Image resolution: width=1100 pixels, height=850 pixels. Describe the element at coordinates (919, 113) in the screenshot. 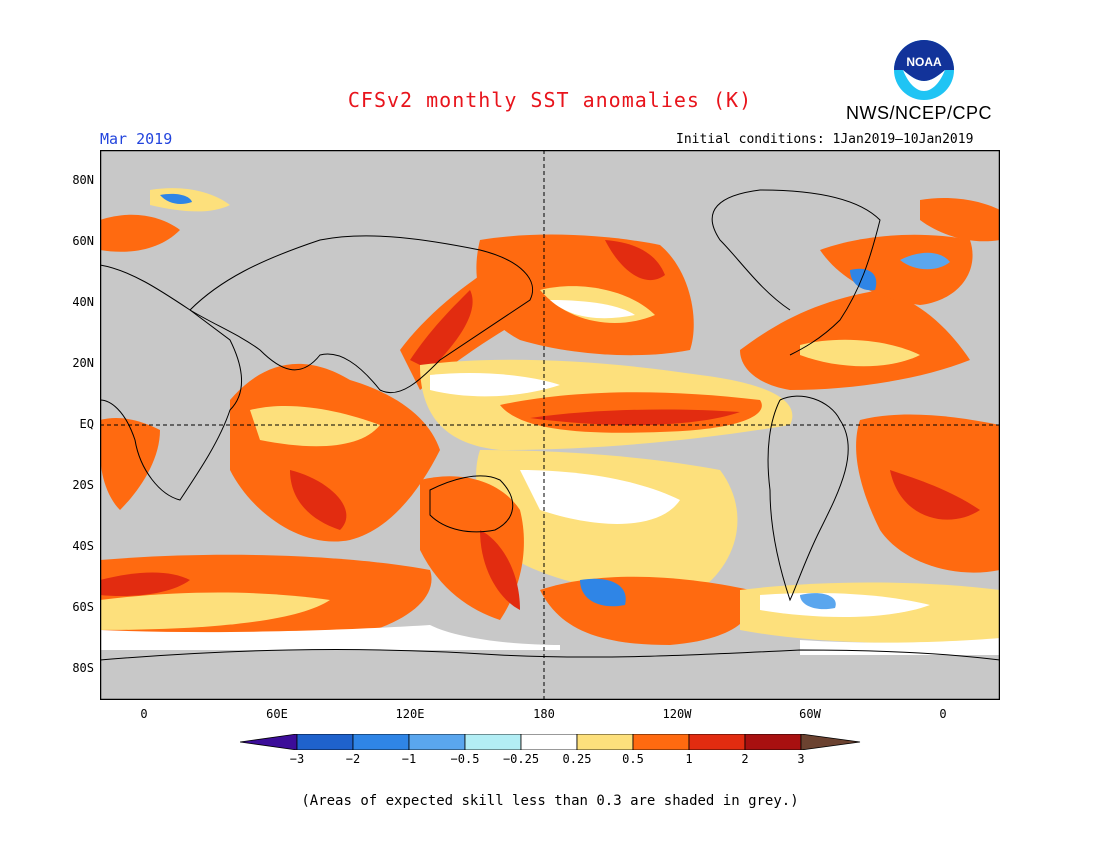

I see `agency-label: NWS/NCEP/CPC` at that location.